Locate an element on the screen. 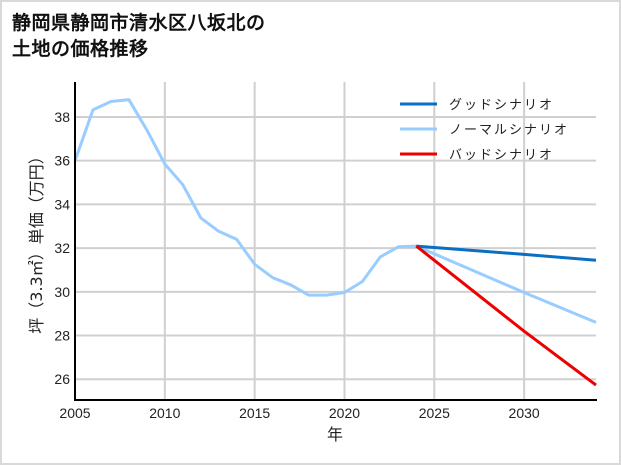 The height and width of the screenshot is (465, 621). x-tick-labels: 2005 2010 2015 2020 2025 2030 is located at coordinates (299, 413).